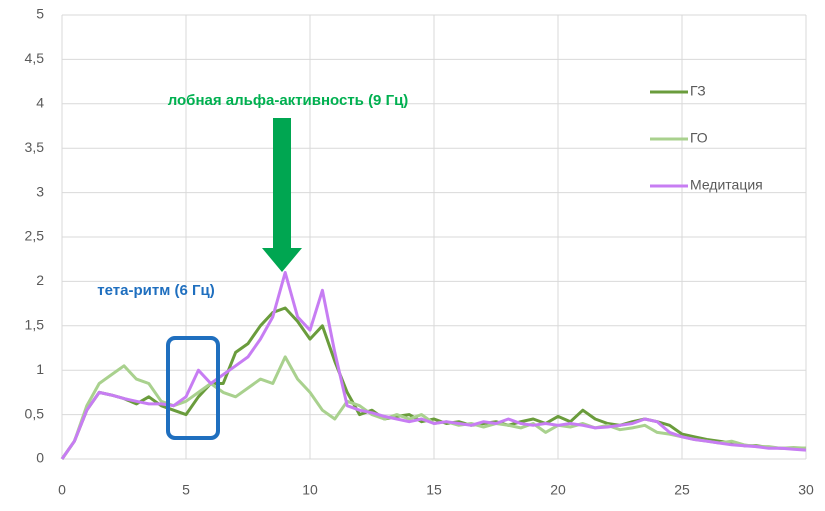 This screenshot has width=825, height=511. I want to click on y-tick-label: 4,5, so click(35, 58).